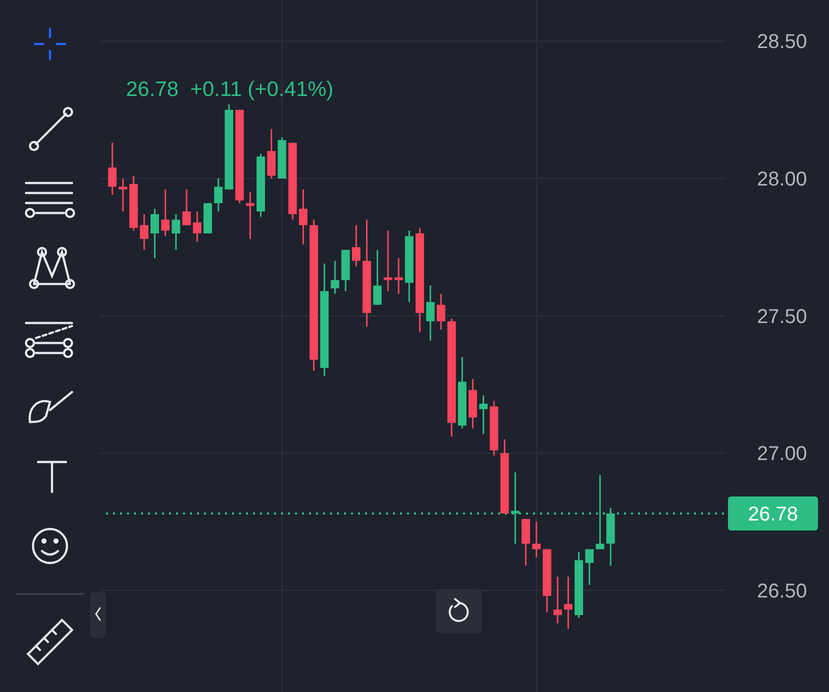 The height and width of the screenshot is (692, 829). I want to click on y-tick-label: 27.50, so click(782, 317).